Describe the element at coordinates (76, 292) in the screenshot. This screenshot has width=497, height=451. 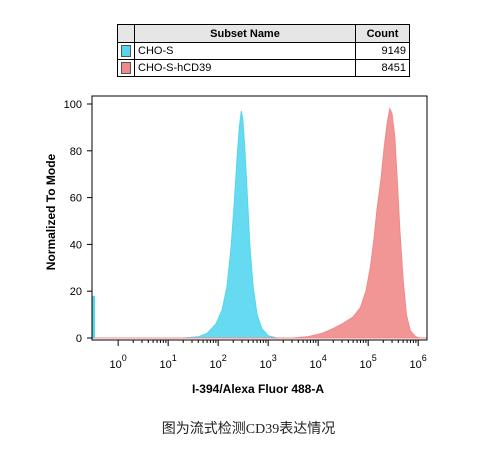
I see `y-tick-label: 20` at that location.